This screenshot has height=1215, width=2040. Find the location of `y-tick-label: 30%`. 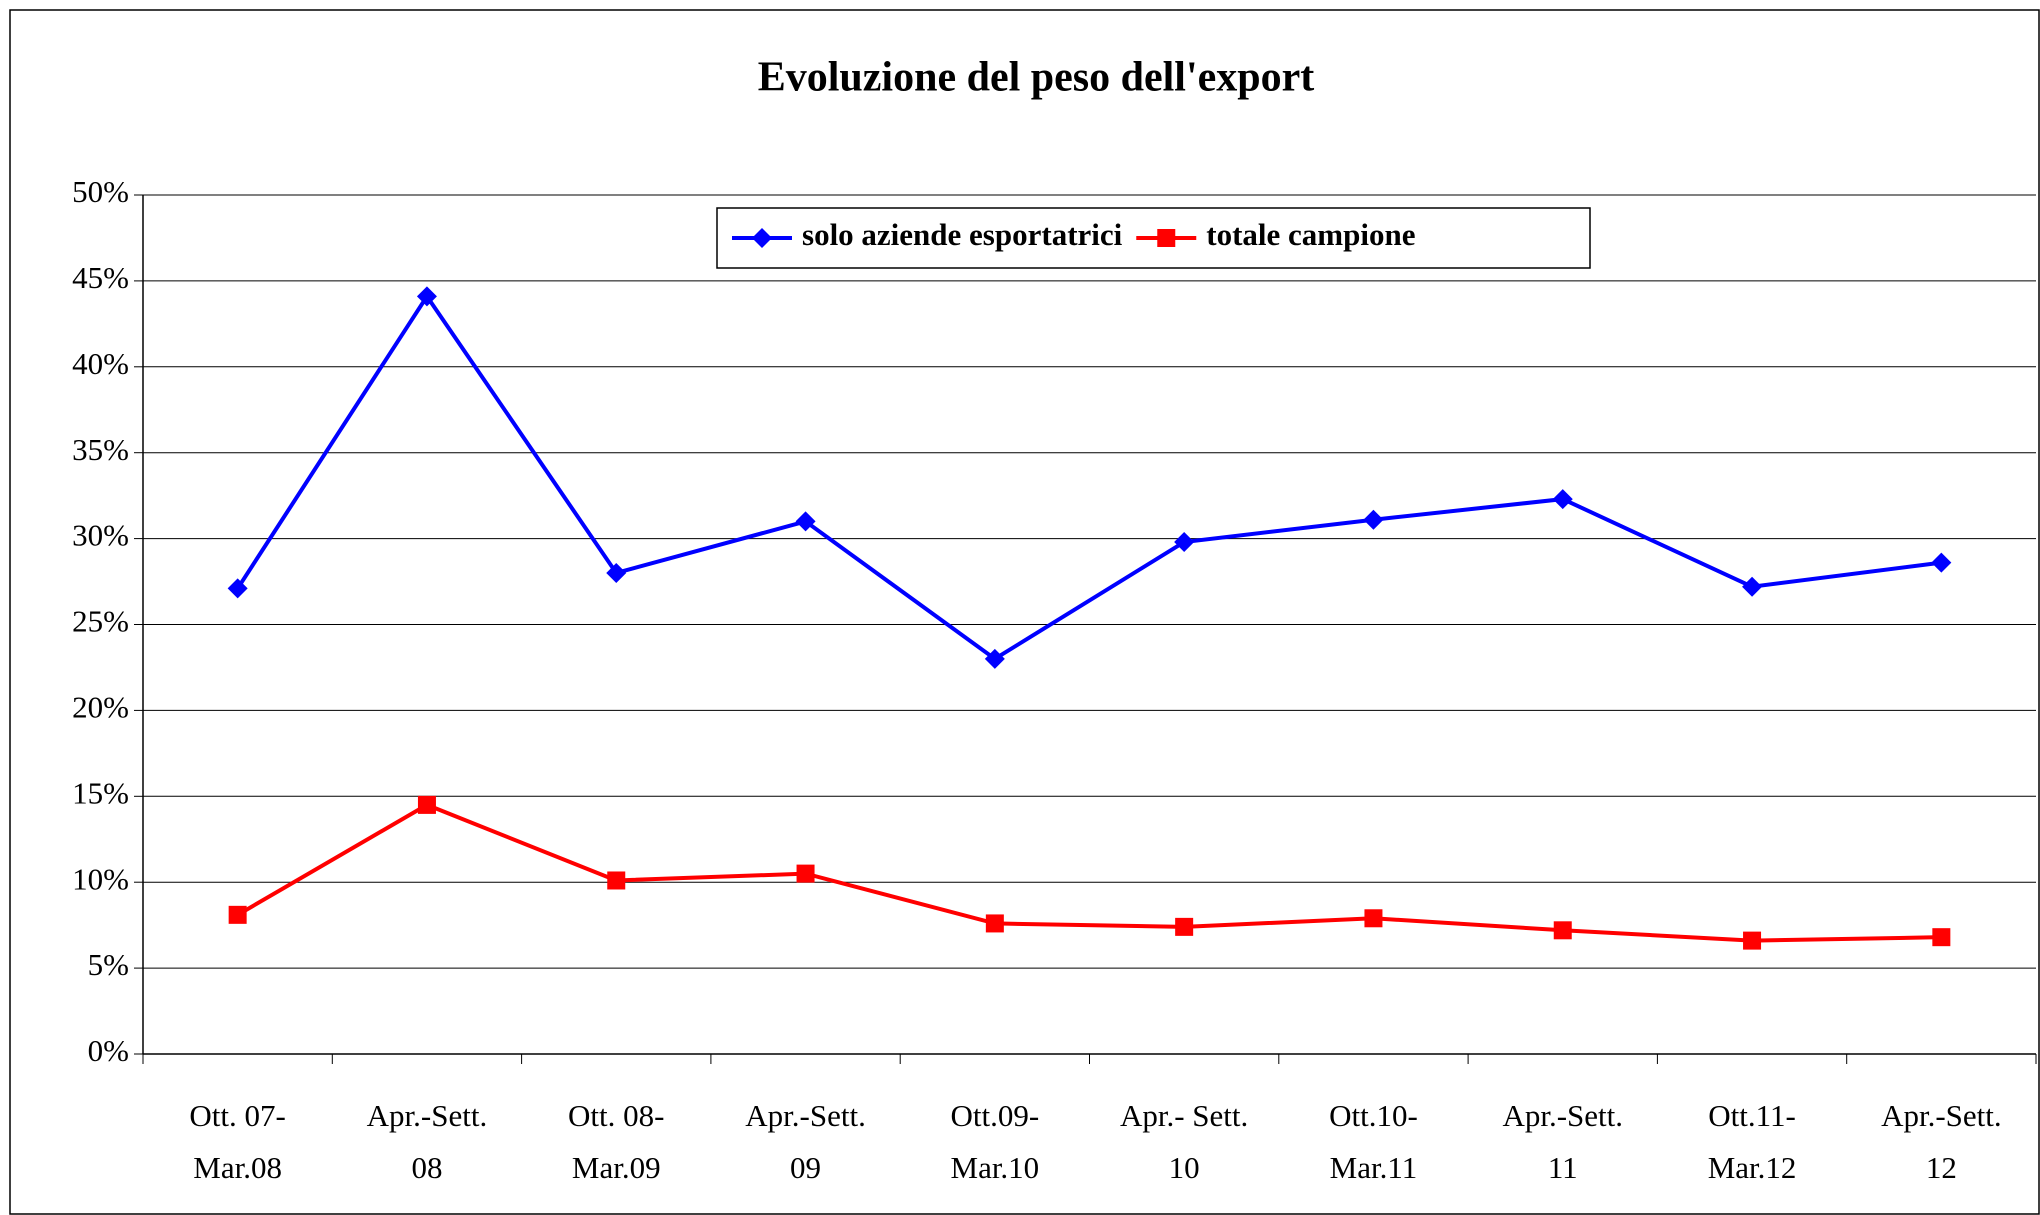

y-tick-label: 30% is located at coordinates (100, 535).